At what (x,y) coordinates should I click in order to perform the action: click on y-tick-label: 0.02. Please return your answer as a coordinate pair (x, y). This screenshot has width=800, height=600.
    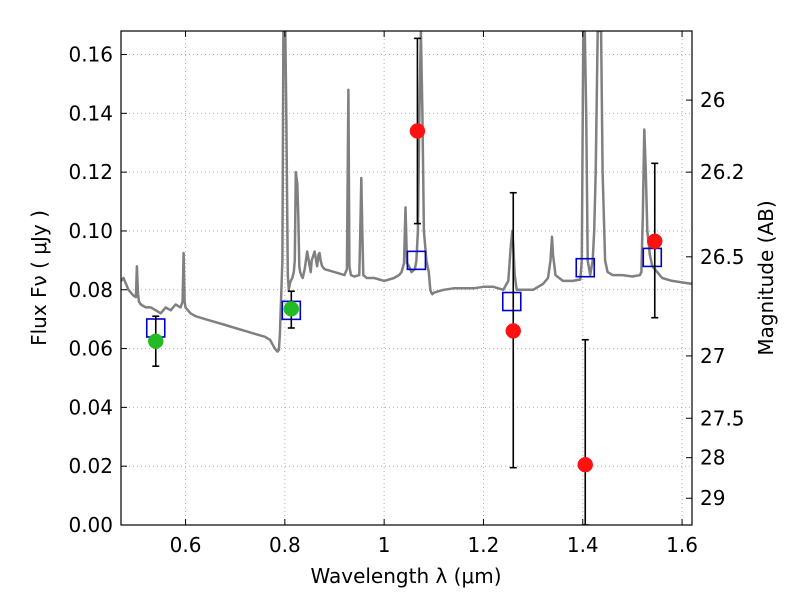
    Looking at the image, I should click on (90, 466).